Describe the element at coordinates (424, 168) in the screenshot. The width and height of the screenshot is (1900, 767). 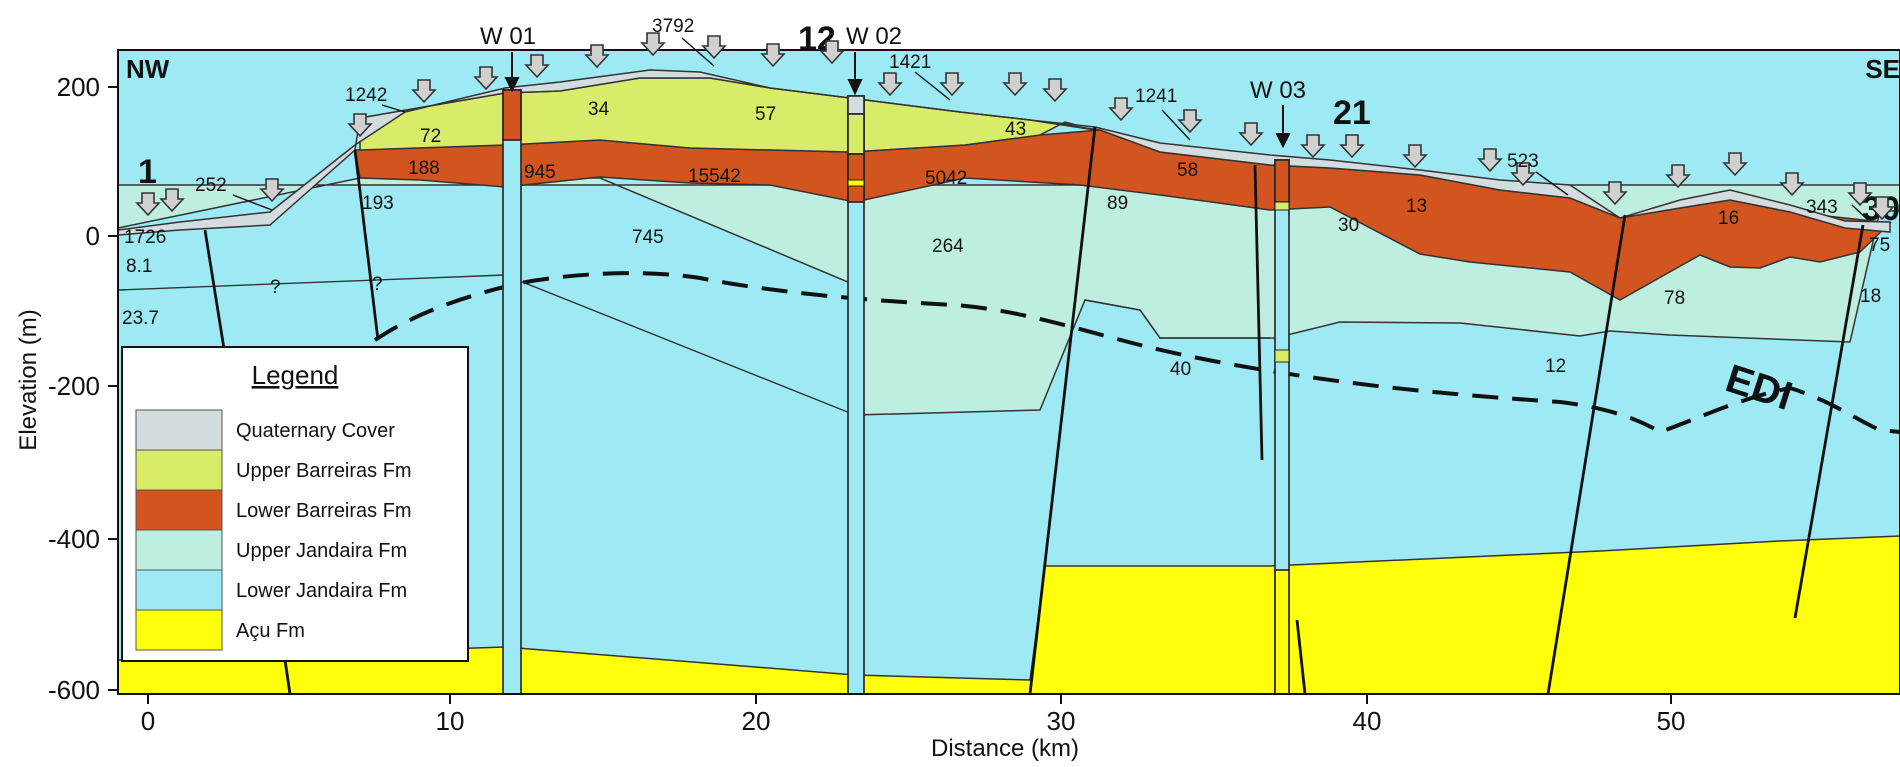
I see `value-label: 188` at that location.